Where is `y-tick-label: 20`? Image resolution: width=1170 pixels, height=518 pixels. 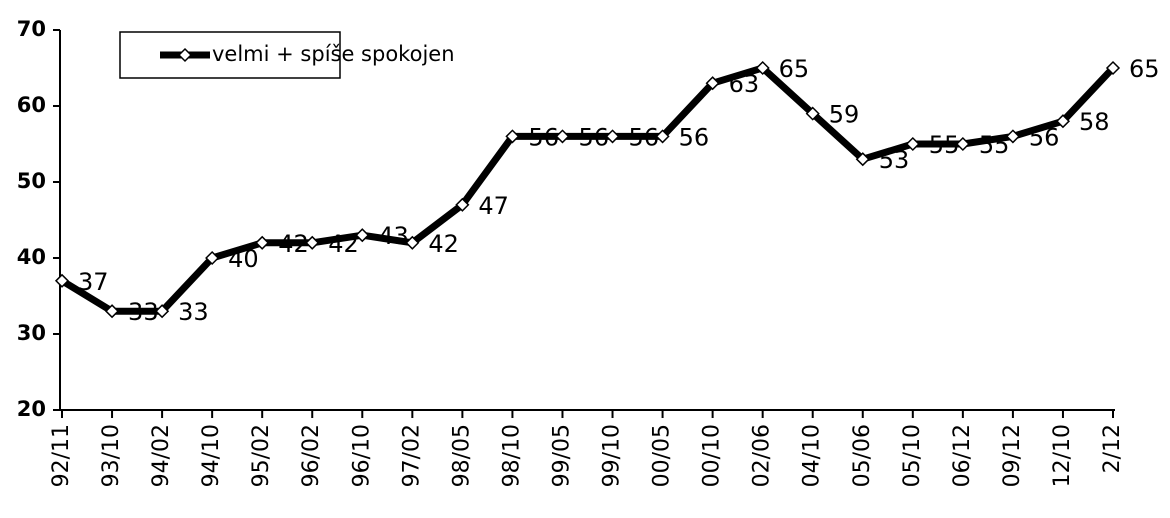 y-tick-label: 20 is located at coordinates (31, 409).